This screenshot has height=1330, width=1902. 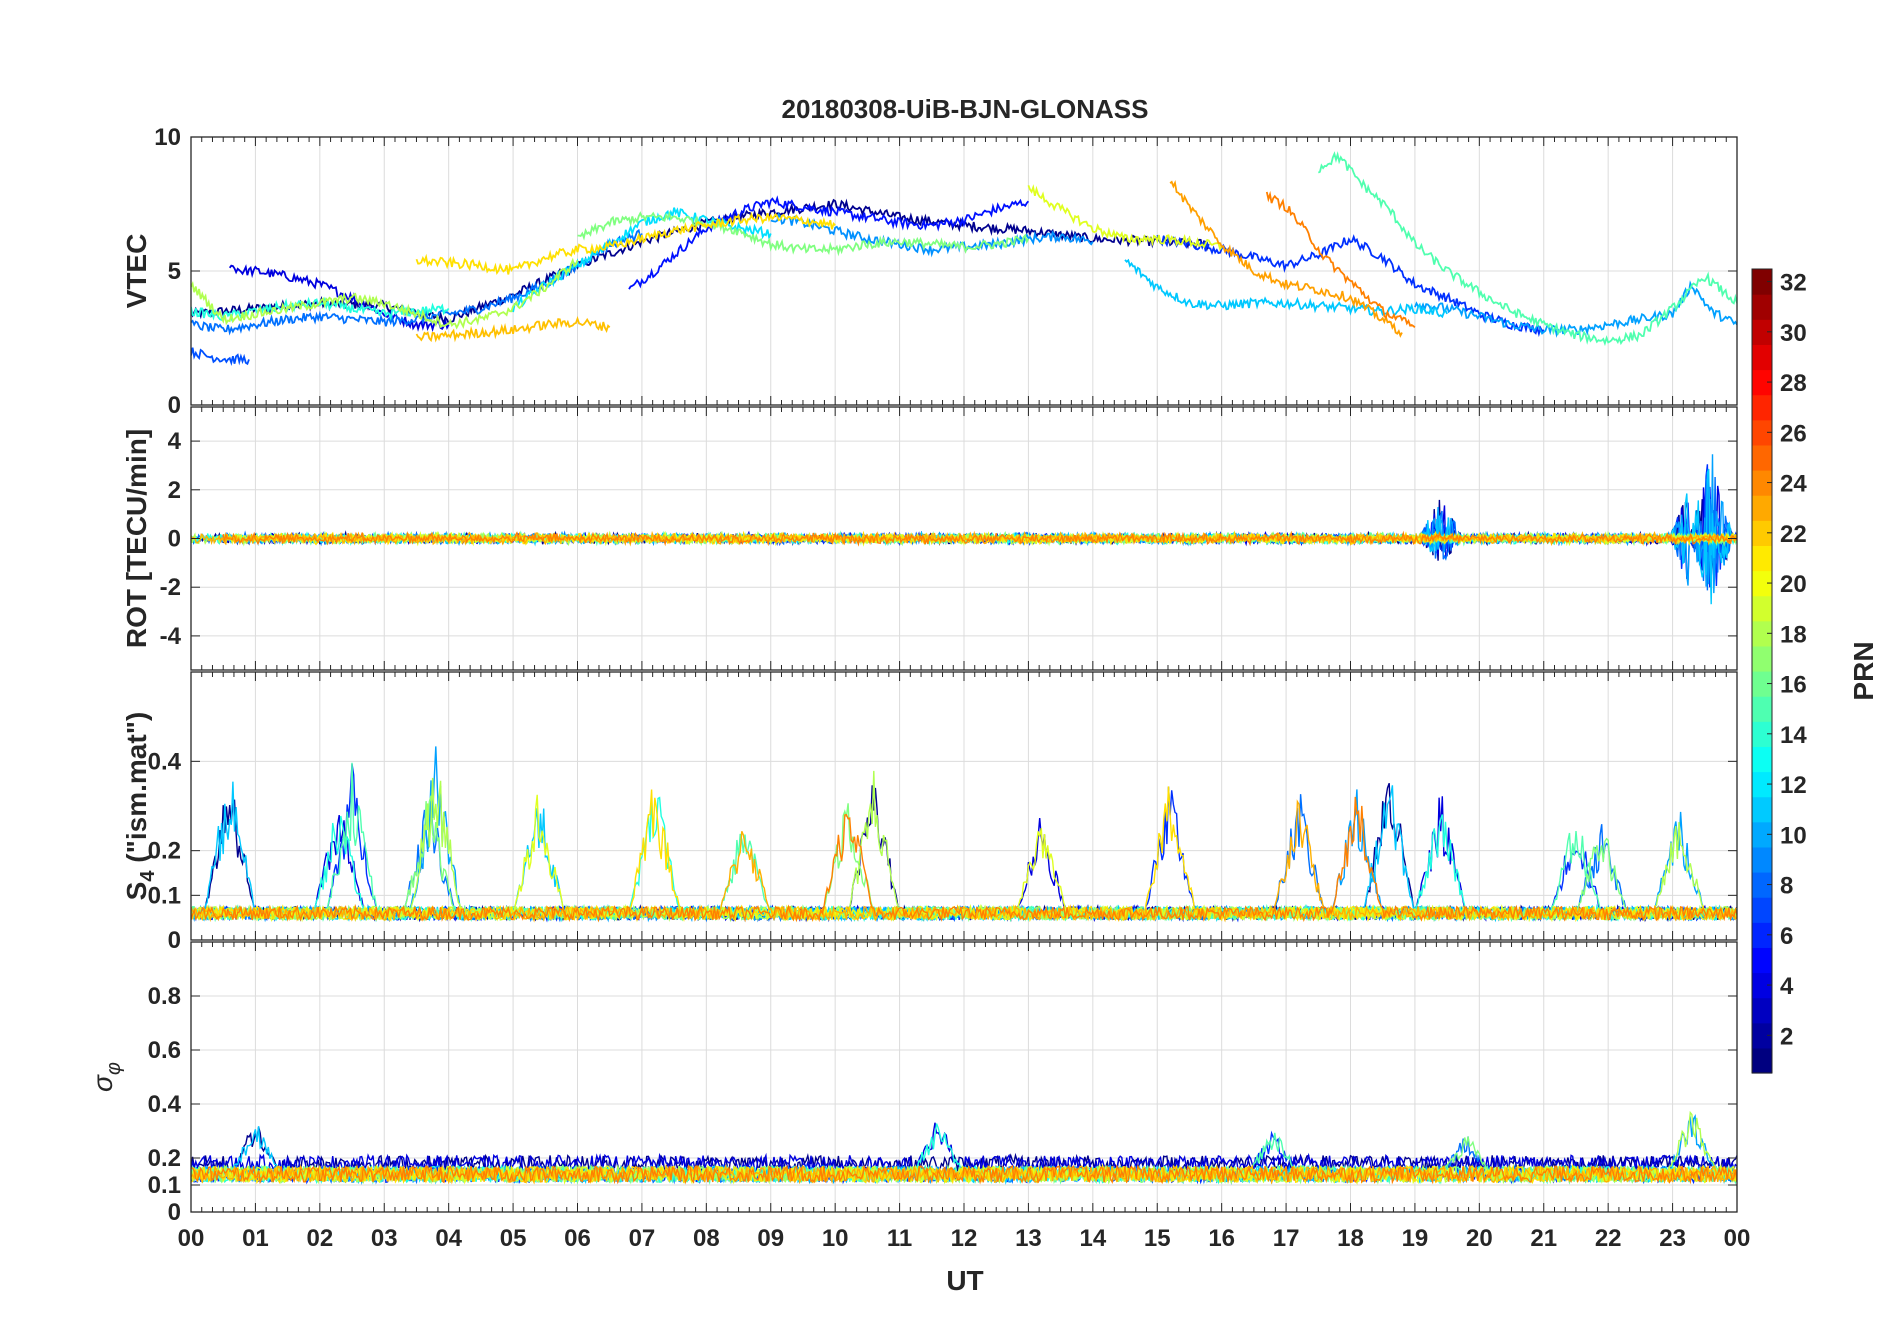 What do you see at coordinates (170, 587) in the screenshot?
I see `y-tick-label: -2` at bounding box center [170, 587].